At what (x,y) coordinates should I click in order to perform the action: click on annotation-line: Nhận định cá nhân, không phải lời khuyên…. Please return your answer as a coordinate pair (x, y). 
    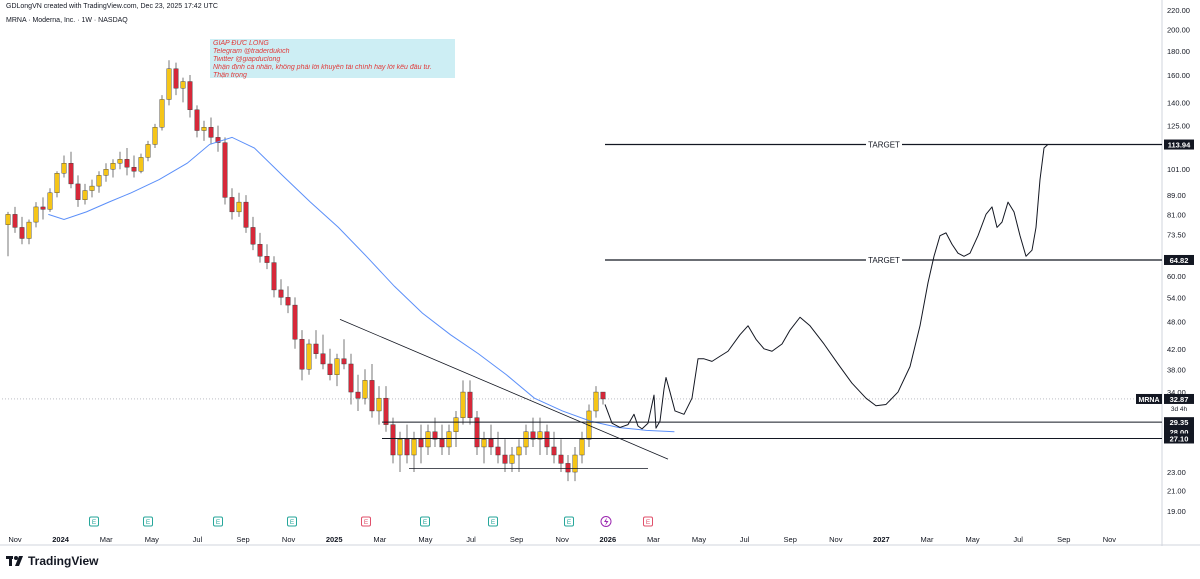
    Looking at the image, I should click on (322, 67).